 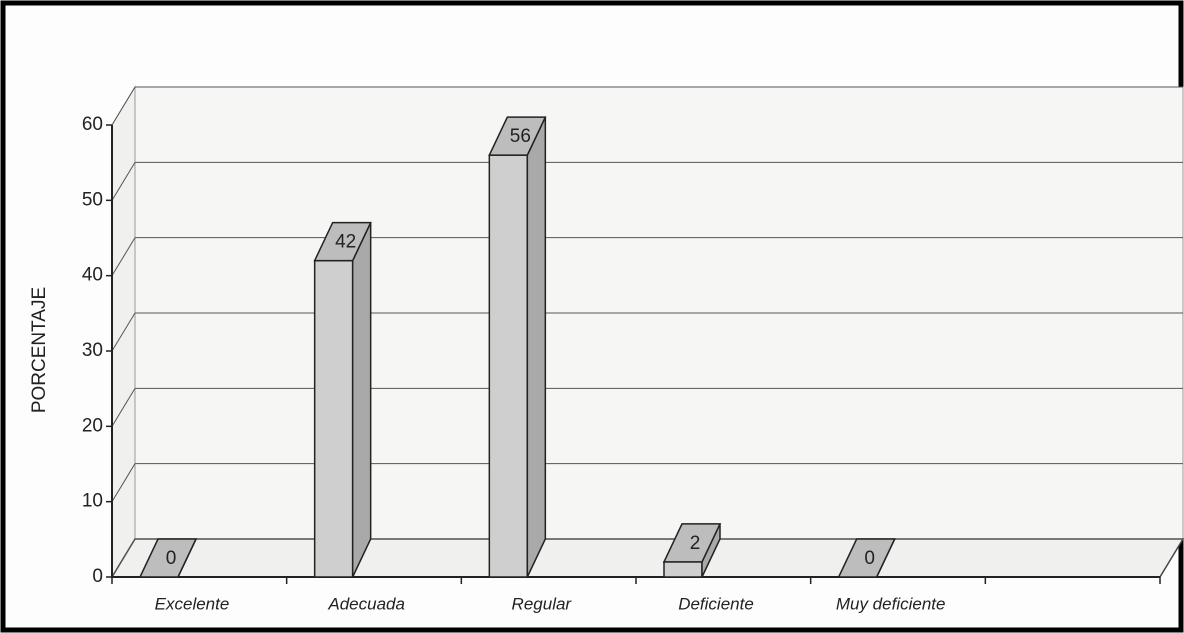 What do you see at coordinates (366, 603) in the screenshot?
I see `x-tick-label: Adecuada` at bounding box center [366, 603].